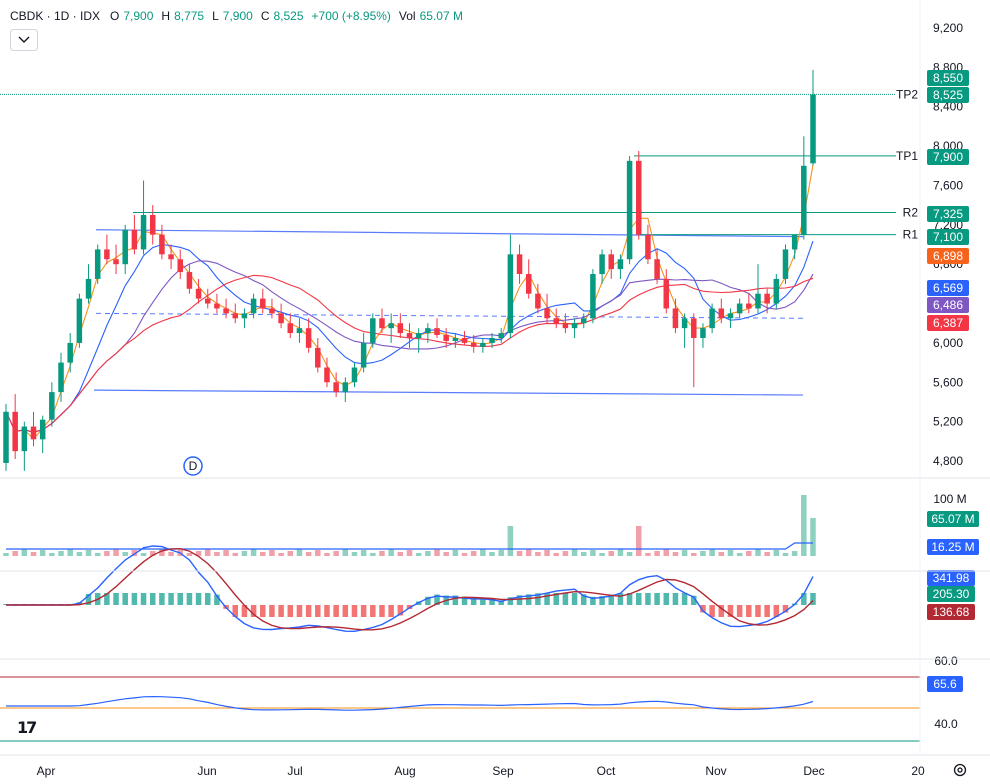  Describe the element at coordinates (960, 770) in the screenshot. I see `gear-icon` at that location.